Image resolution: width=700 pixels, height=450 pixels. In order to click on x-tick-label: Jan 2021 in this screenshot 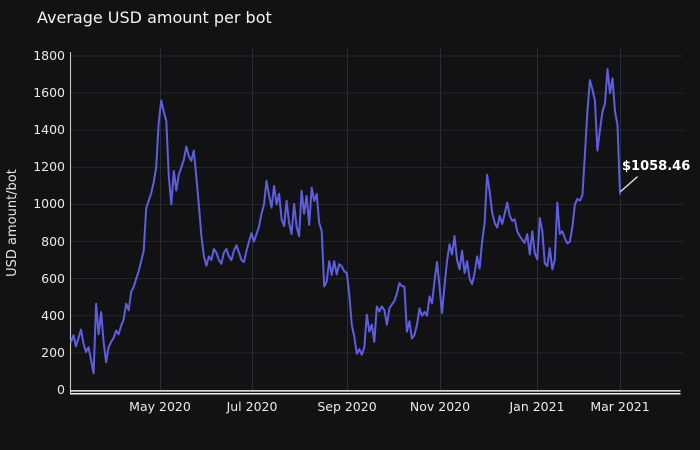, I will do `click(537, 406)`.